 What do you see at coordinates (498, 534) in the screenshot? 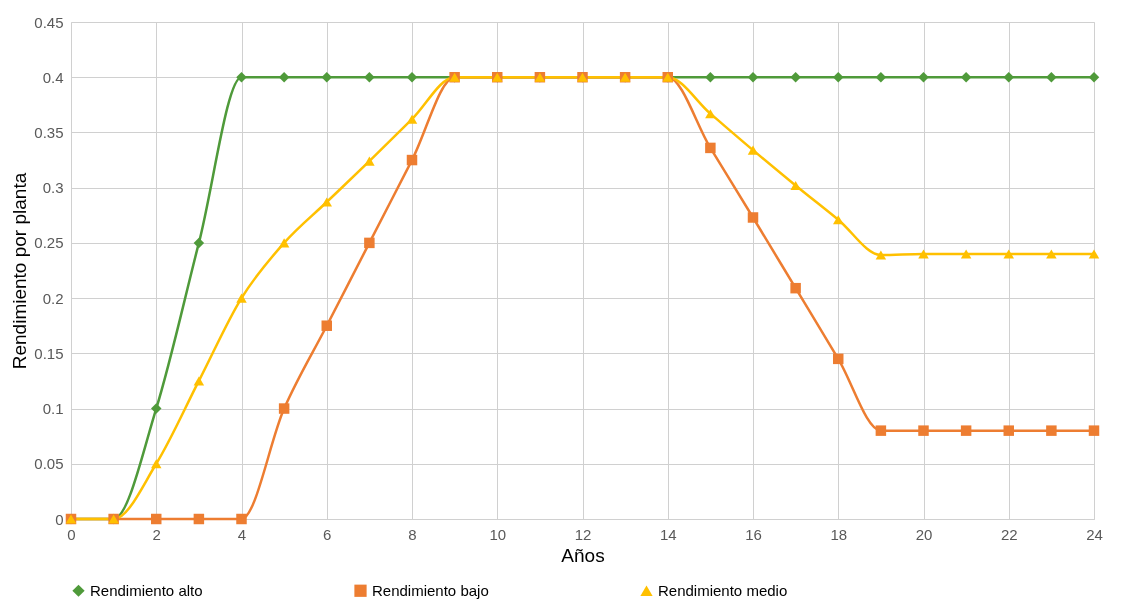
I see `x-tick-label: 10` at bounding box center [498, 534].